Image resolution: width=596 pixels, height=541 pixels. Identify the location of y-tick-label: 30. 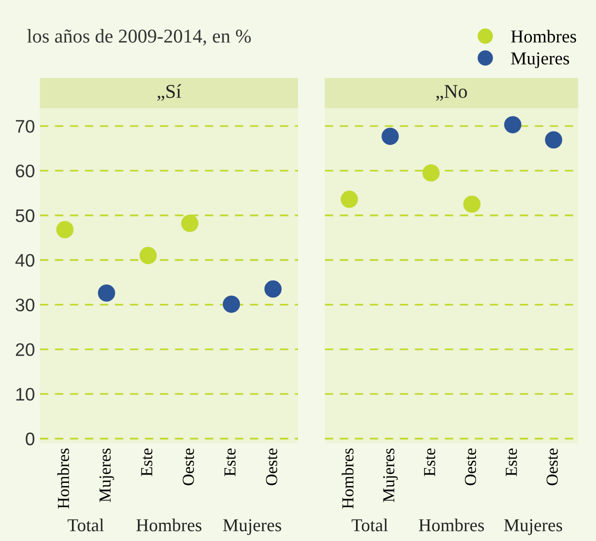
(25, 305).